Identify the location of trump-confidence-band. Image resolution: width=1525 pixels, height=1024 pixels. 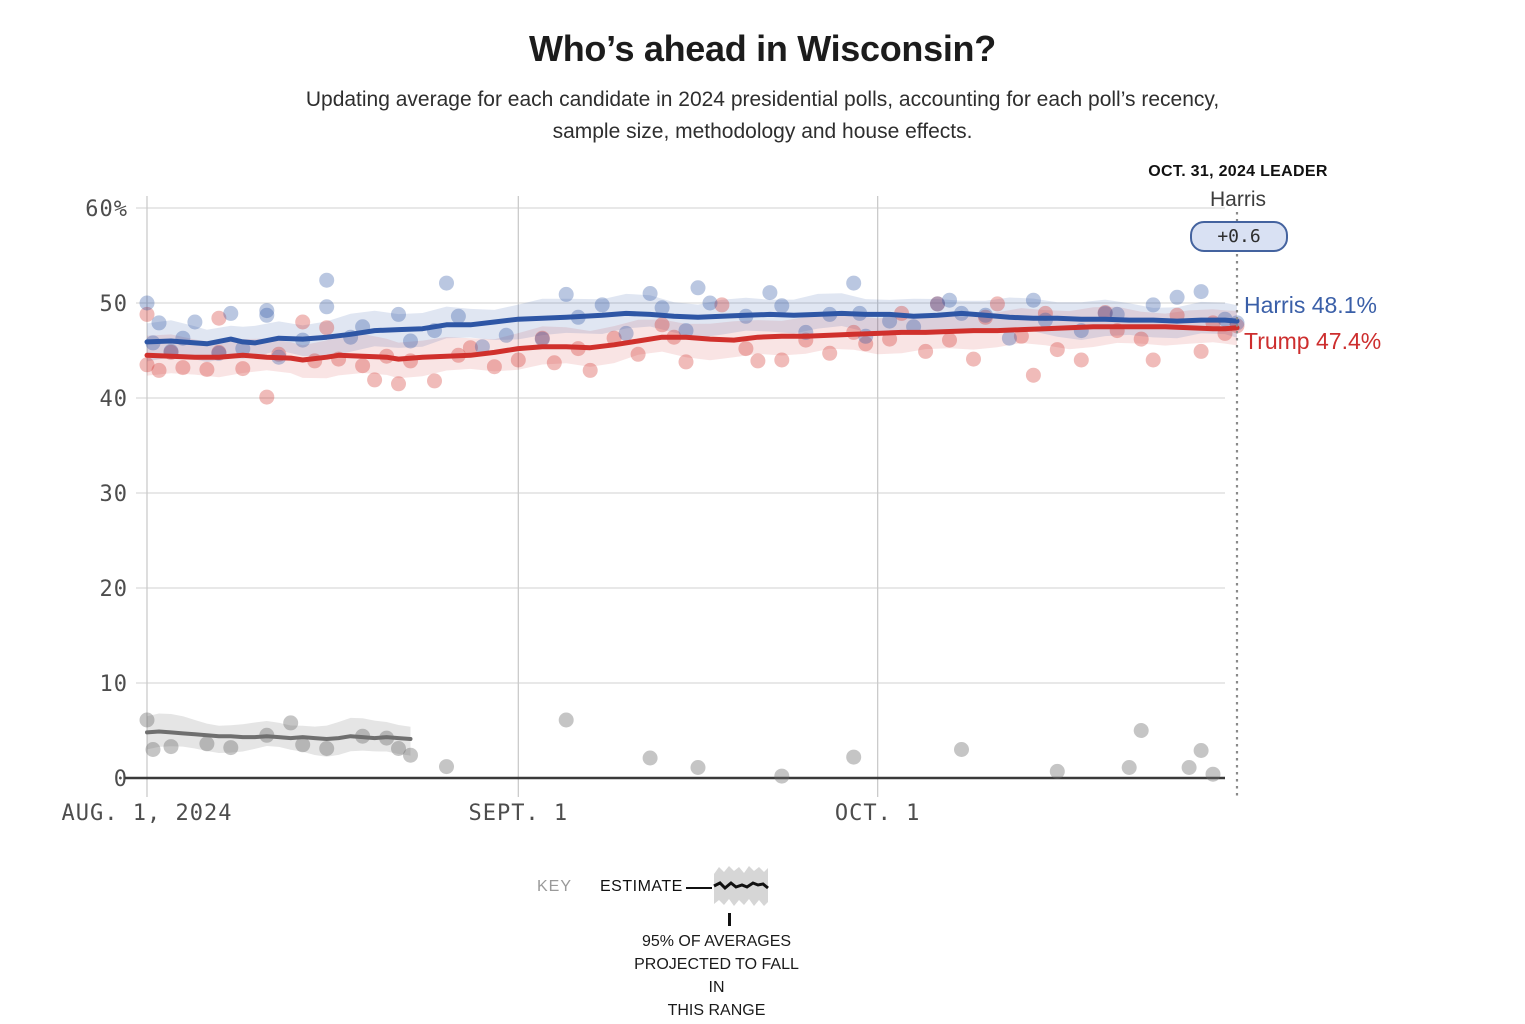
(692, 342).